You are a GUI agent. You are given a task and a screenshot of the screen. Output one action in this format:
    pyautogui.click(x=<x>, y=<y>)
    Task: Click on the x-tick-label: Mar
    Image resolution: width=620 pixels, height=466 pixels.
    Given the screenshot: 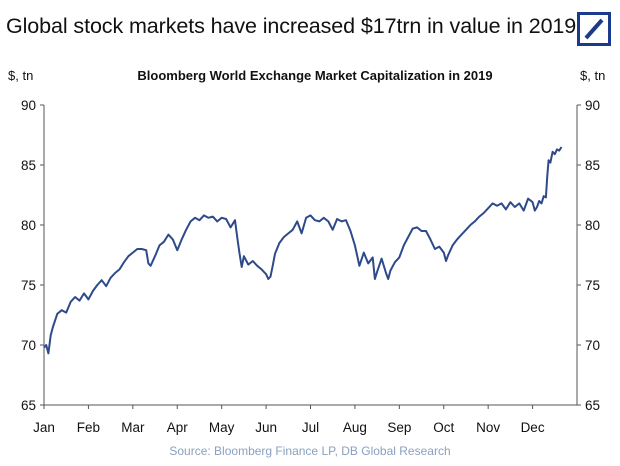 What is the action you would take?
    pyautogui.click(x=133, y=427)
    